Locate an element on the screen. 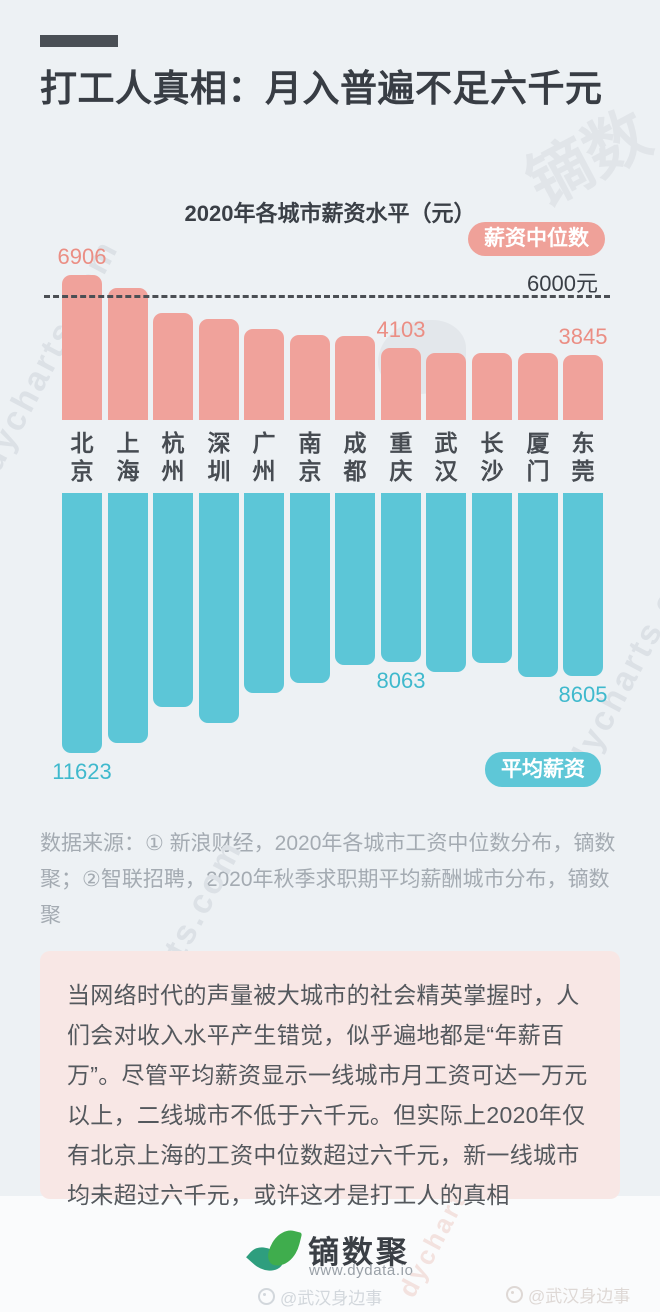 The width and height of the screenshot is (660, 1312). median-bar-长沙 is located at coordinates (492, 386).